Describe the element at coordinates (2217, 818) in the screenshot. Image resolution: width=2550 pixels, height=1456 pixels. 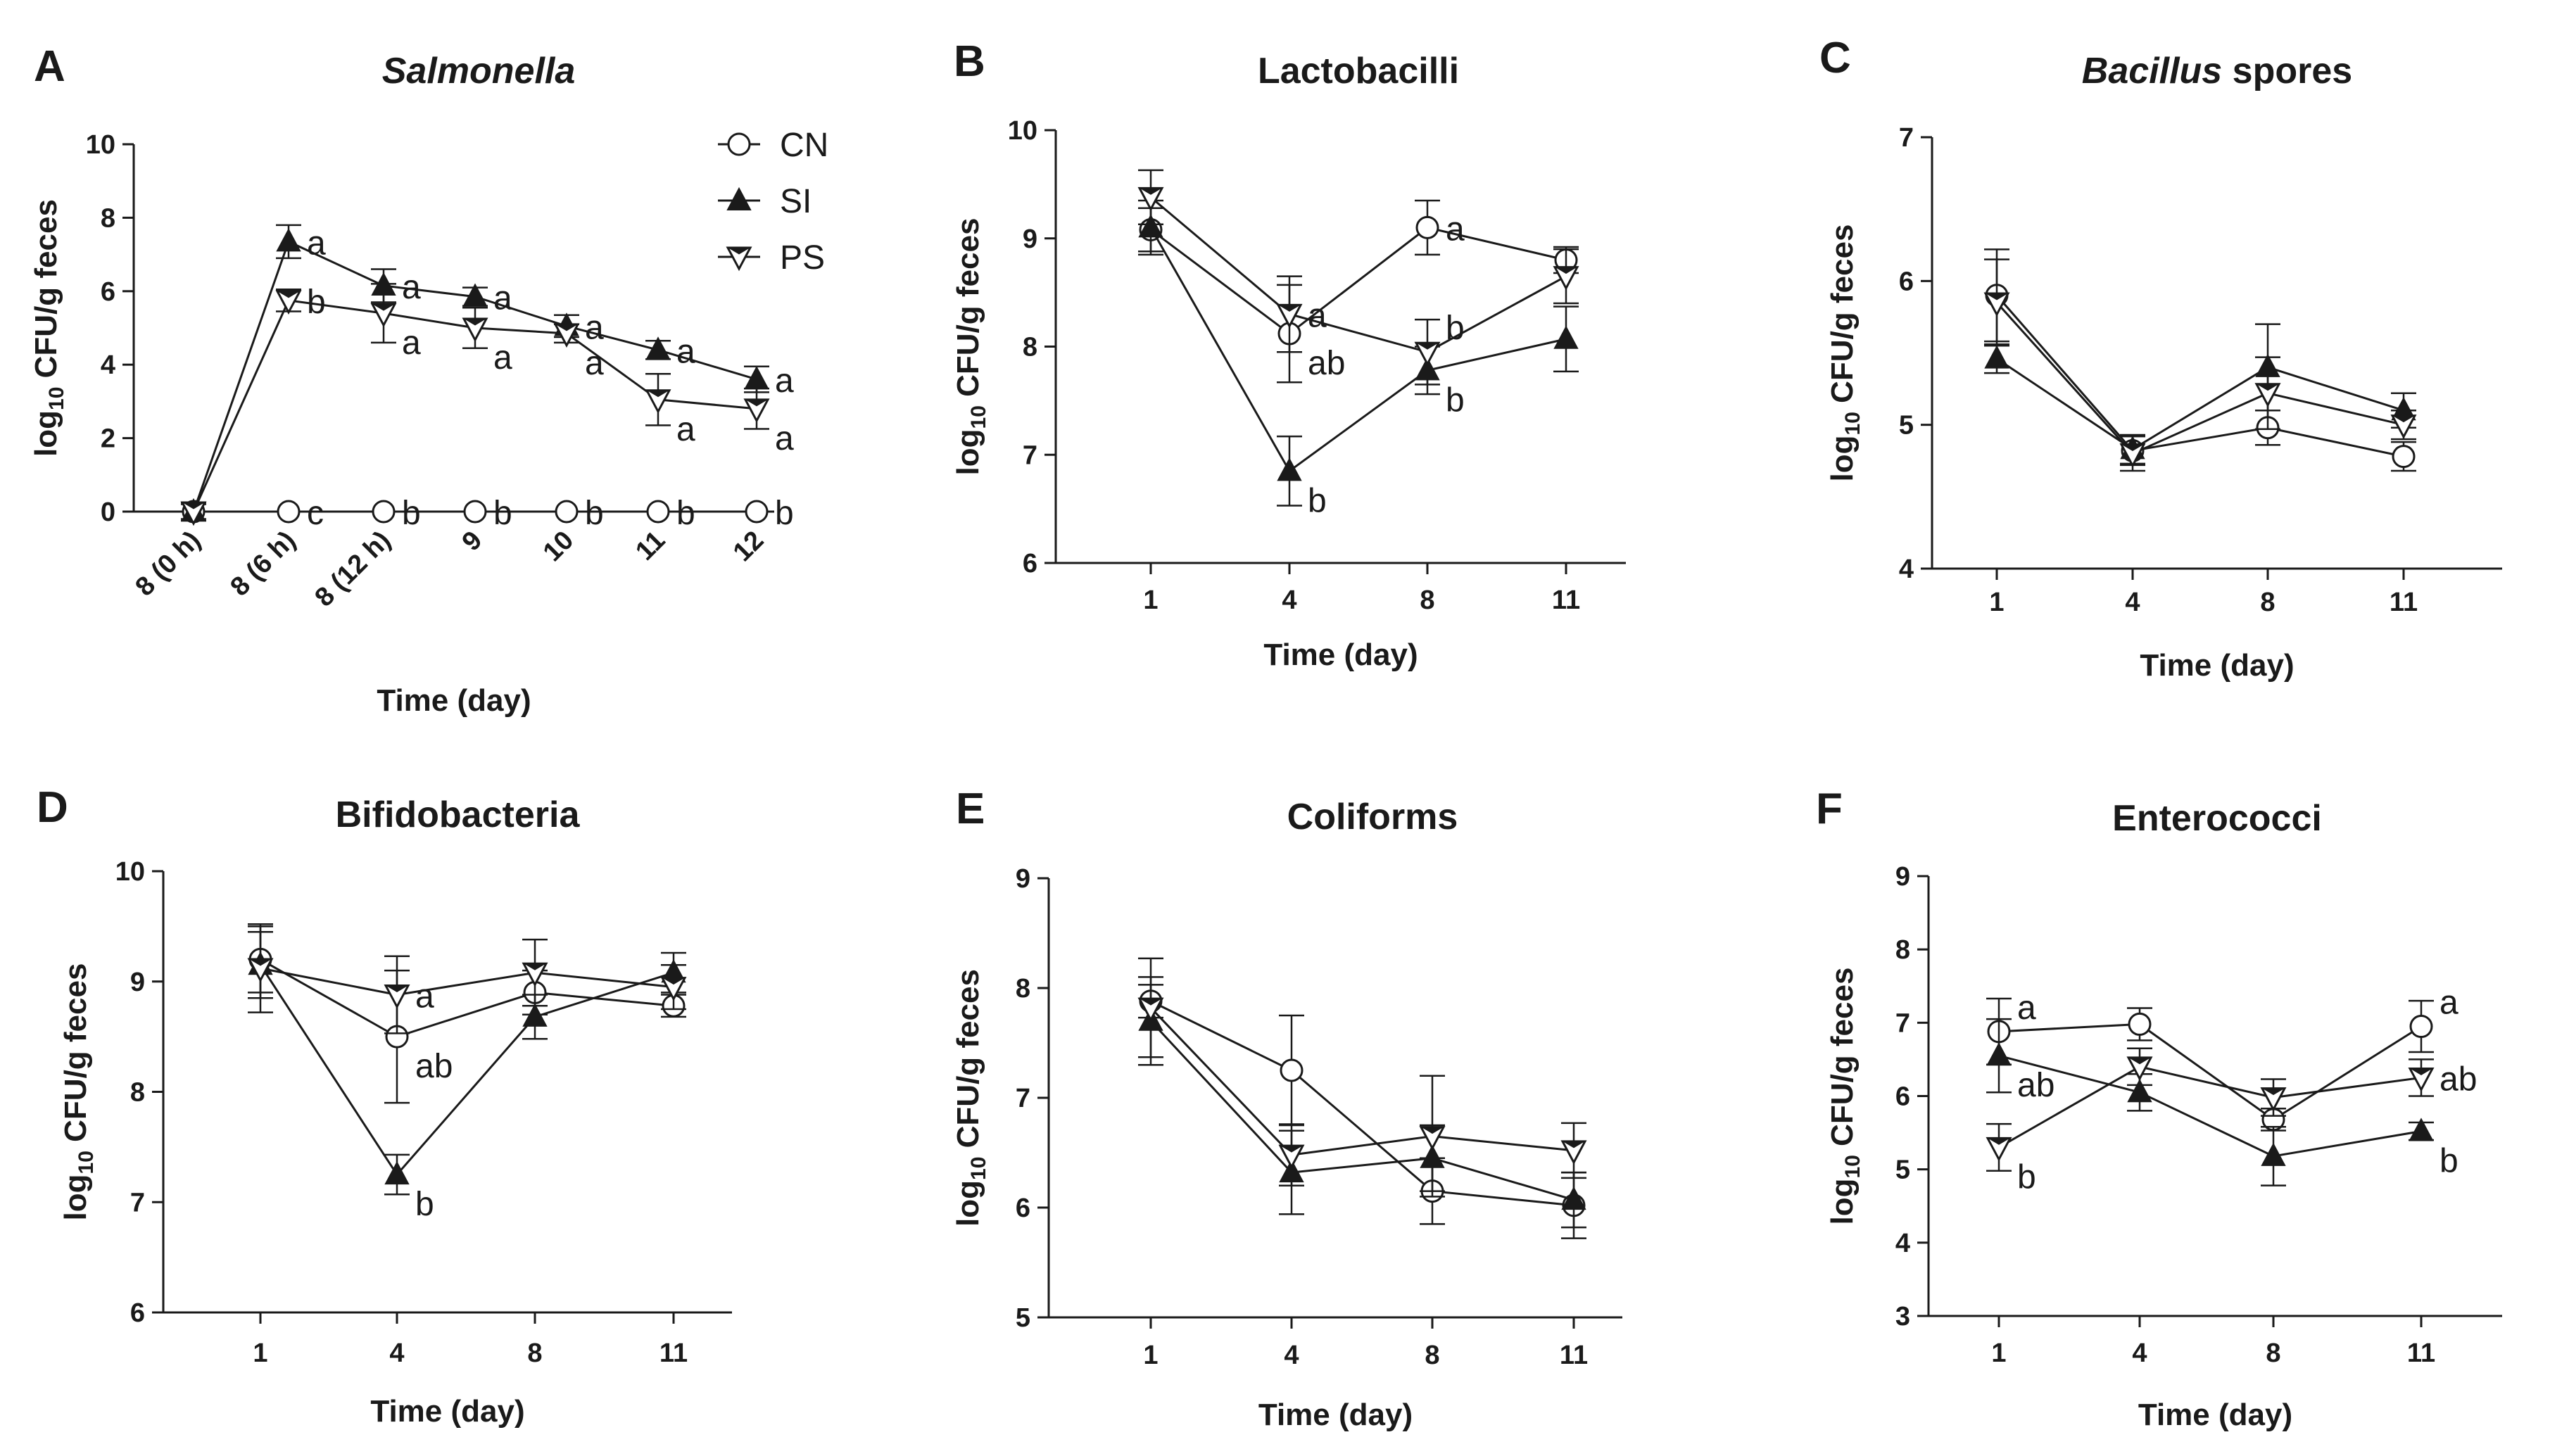
I see `chart-title: Enterococci` at that location.